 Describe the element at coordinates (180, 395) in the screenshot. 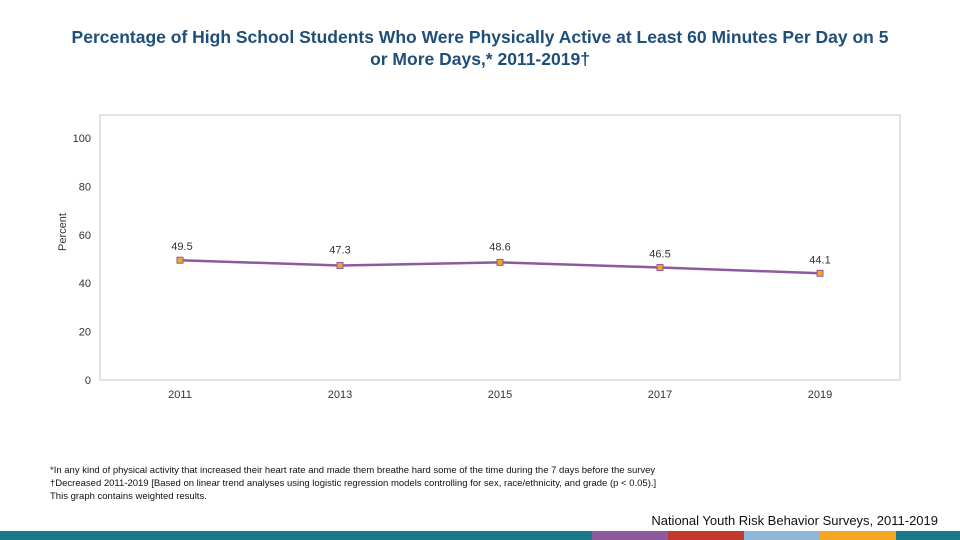

I see `x-tick-label: 2011` at that location.